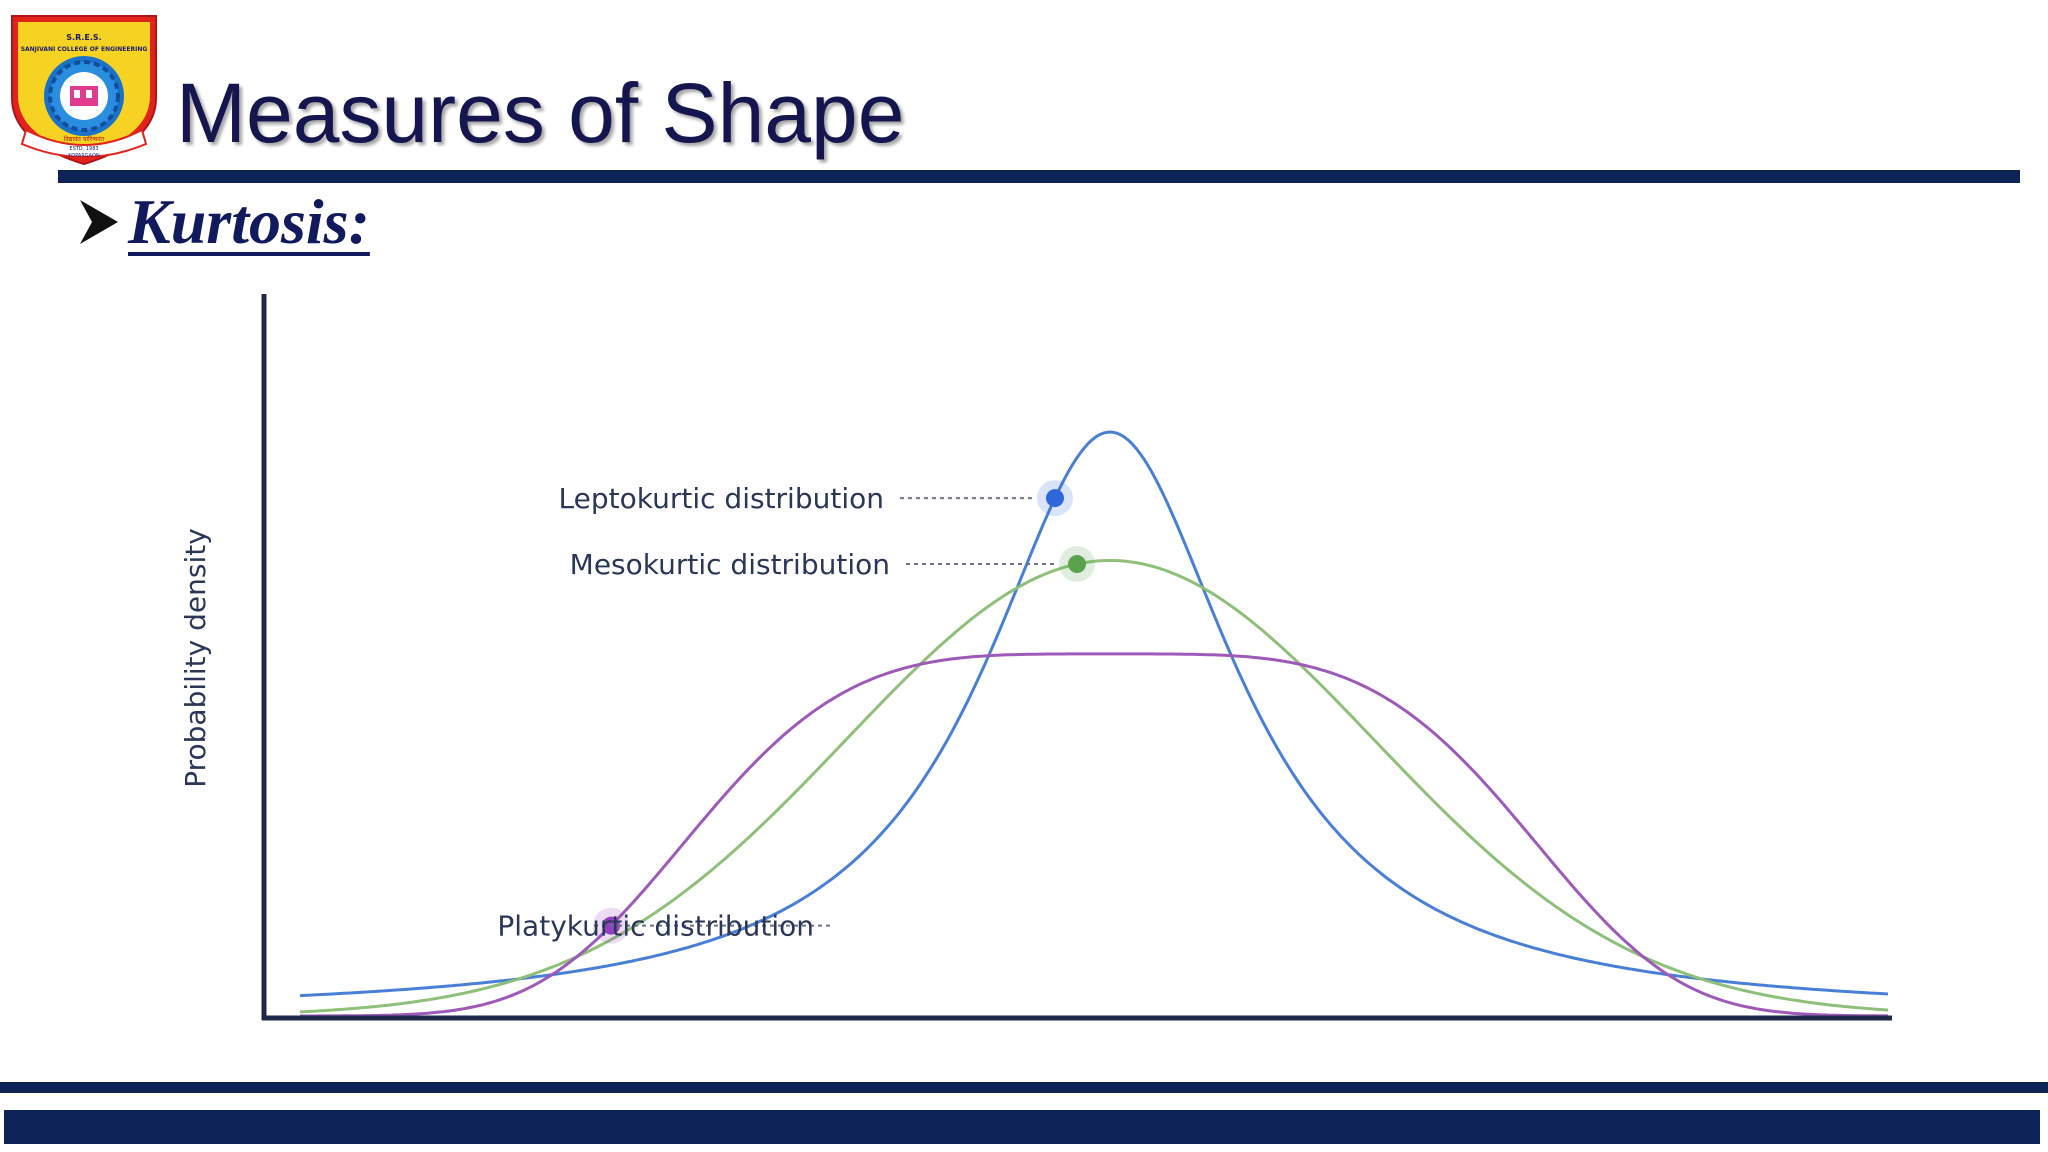  Describe the element at coordinates (83, 37) in the screenshot. I see `logo-top-text: S.R.E.S.` at that location.